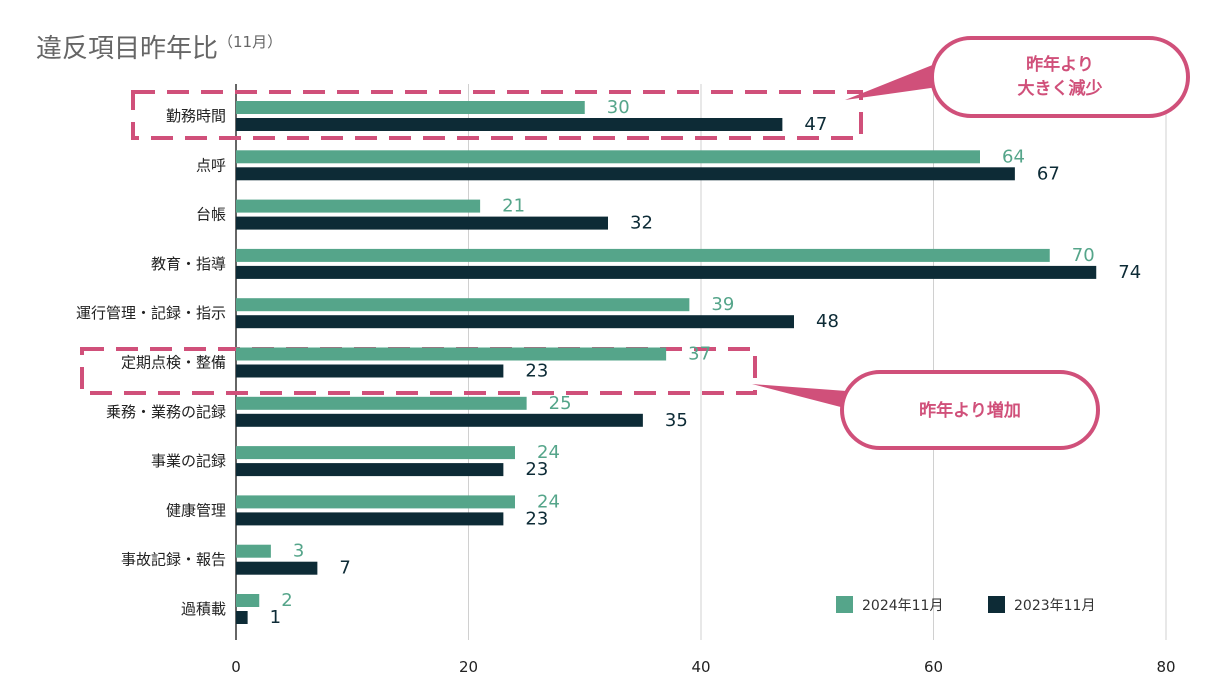 Image resolution: width=1222 pixels, height=694 pixels. I want to click on data-label: 47, so click(815, 124).